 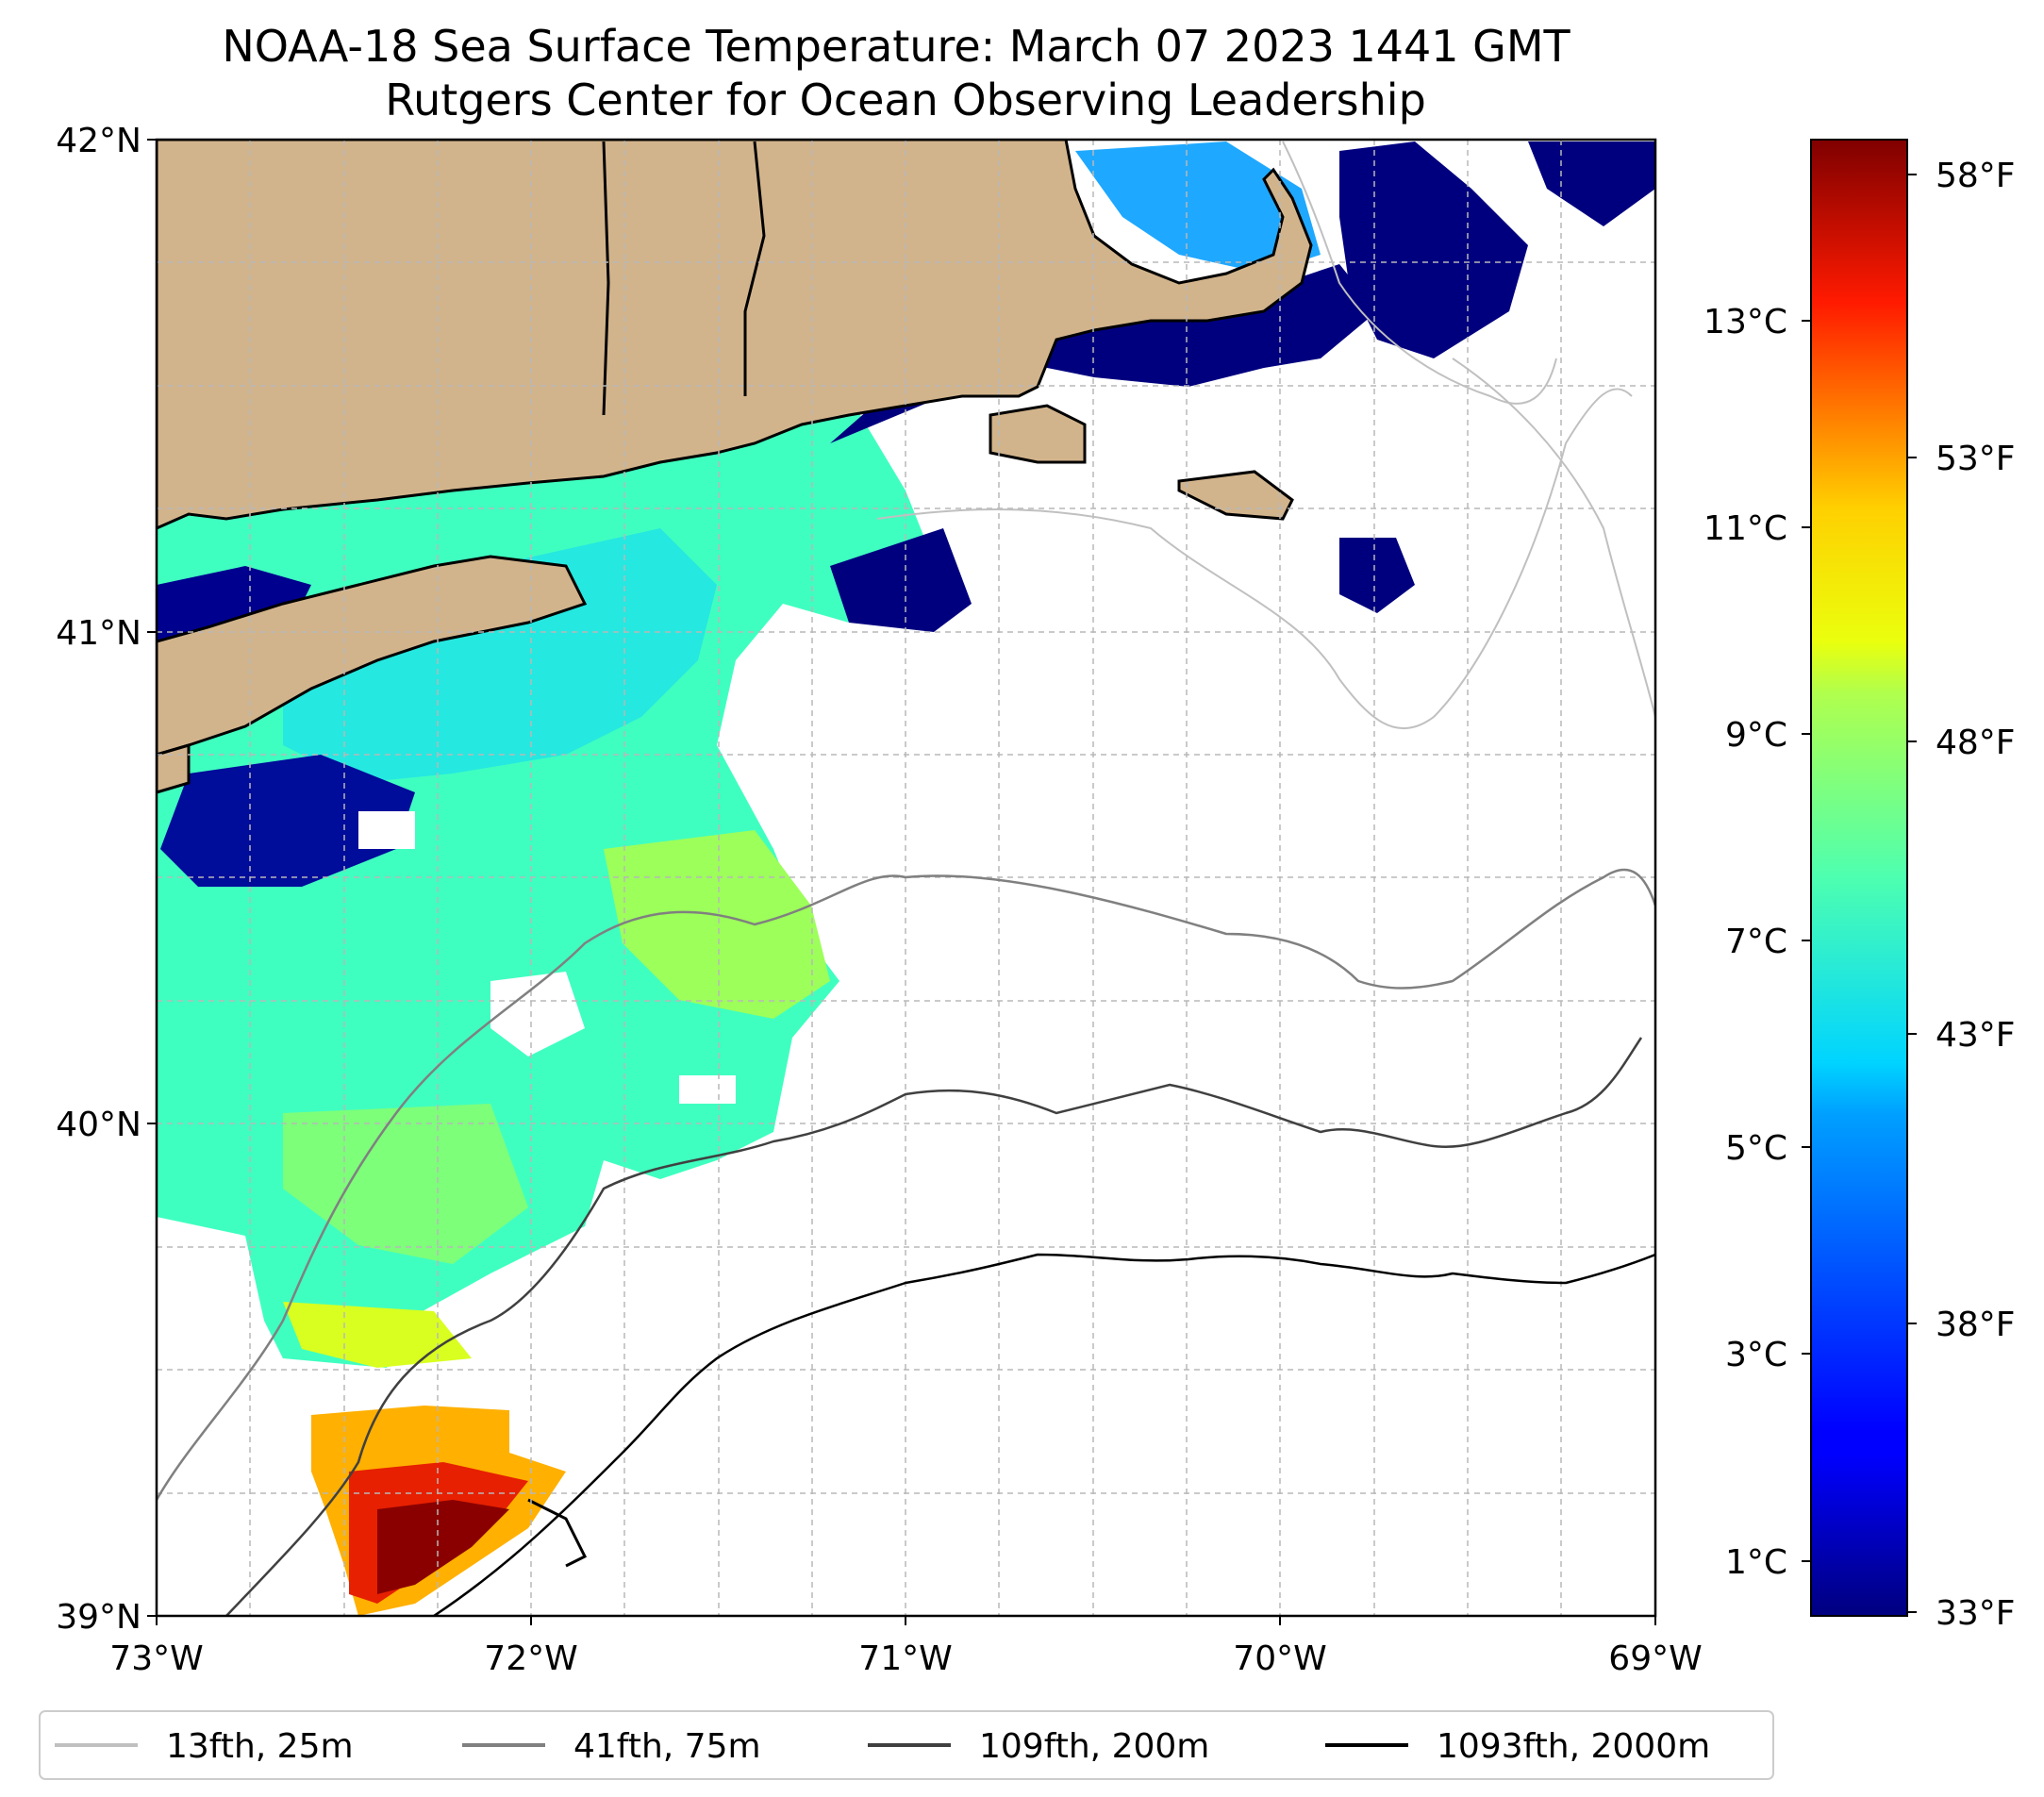 What do you see at coordinates (378, 1335) in the screenshot?
I see `sst-yellow-patch` at bounding box center [378, 1335].